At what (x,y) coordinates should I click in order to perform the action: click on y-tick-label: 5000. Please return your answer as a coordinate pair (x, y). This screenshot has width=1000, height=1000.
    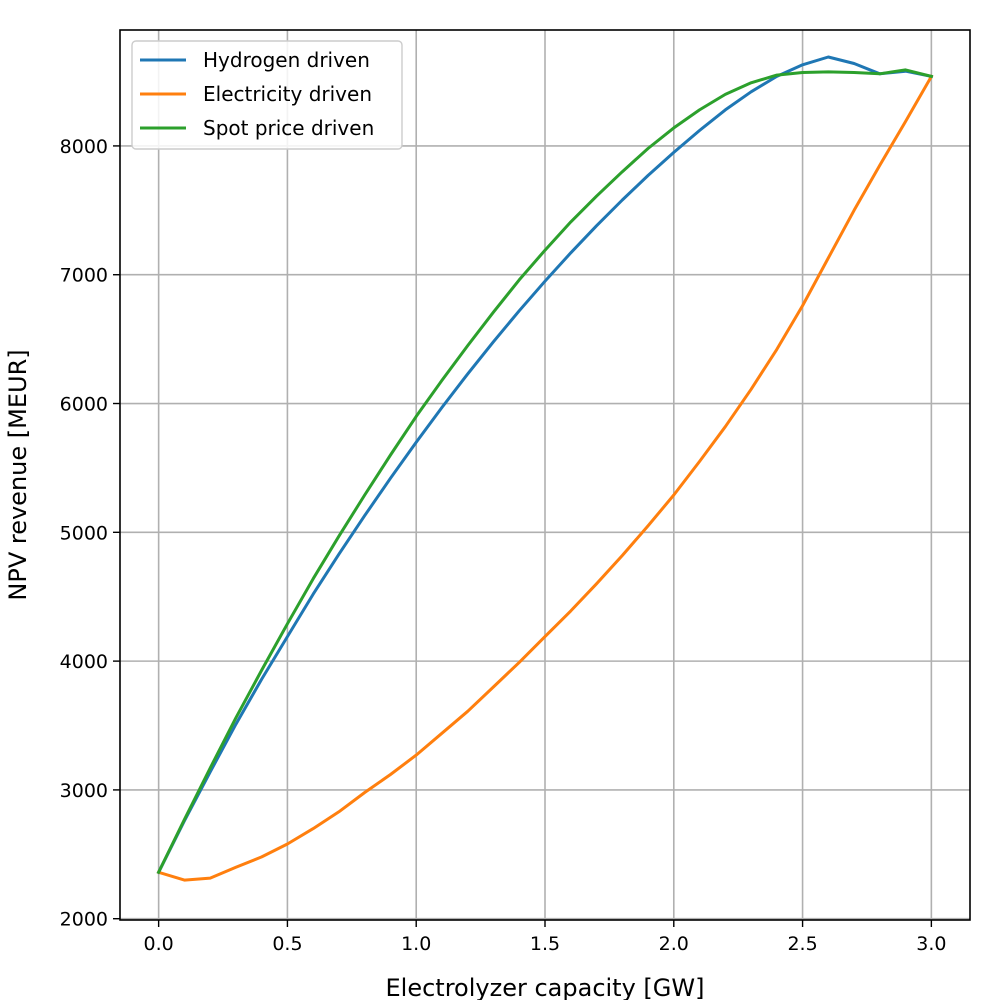
    Looking at the image, I should click on (84, 533).